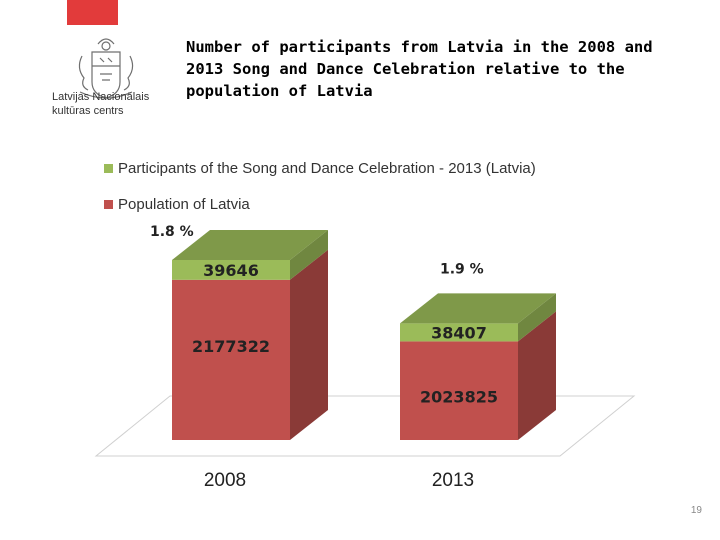  What do you see at coordinates (172, 232) in the screenshot?
I see `percent-label: 1.8 %` at bounding box center [172, 232].